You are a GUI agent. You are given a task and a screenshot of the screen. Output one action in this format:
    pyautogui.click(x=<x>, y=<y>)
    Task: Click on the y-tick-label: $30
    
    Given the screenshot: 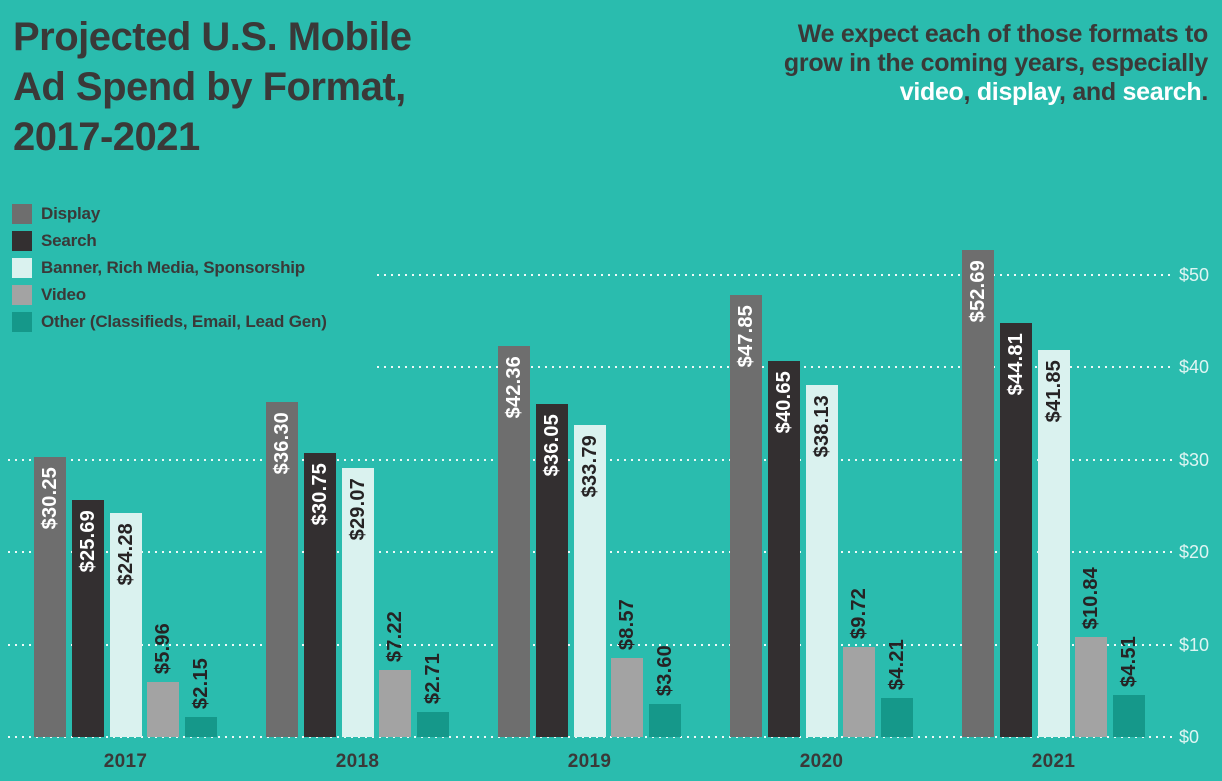 What is the action you would take?
    pyautogui.click(x=1194, y=459)
    